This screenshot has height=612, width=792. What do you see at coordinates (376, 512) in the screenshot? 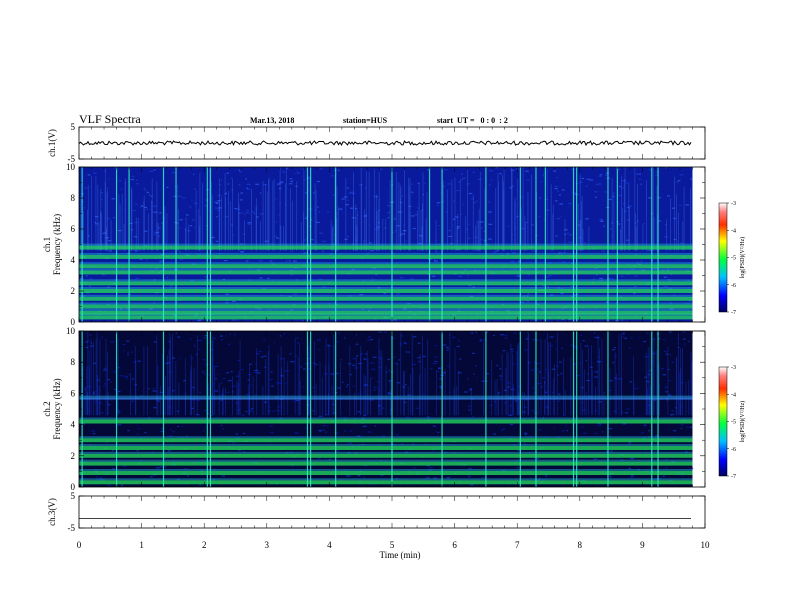
I see `ch3-waveform-panel: 5 -5 ch.3(V)` at bounding box center [376, 512].